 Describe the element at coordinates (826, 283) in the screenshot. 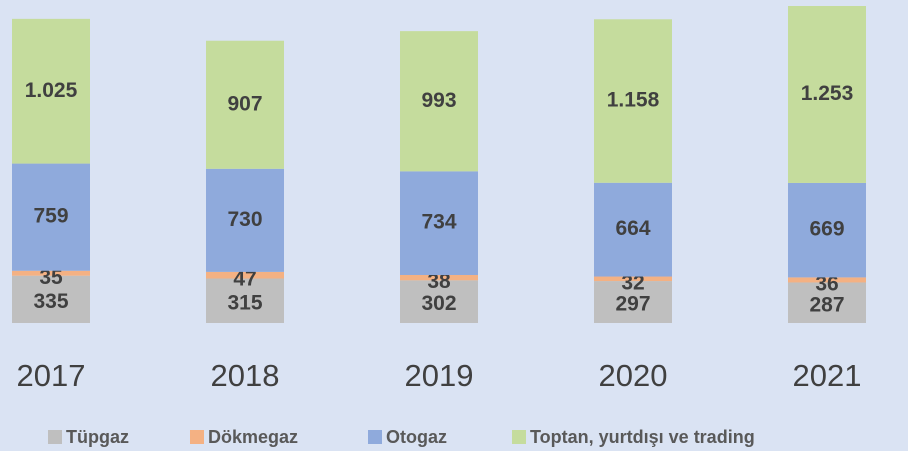

I see `value-label: 36` at that location.